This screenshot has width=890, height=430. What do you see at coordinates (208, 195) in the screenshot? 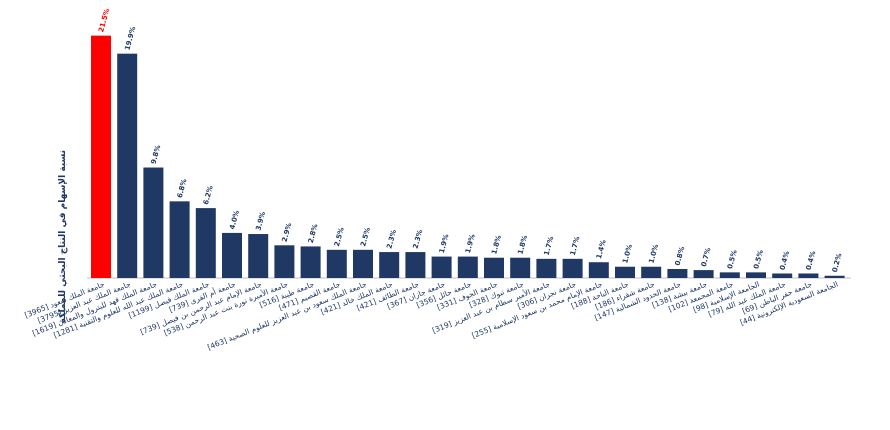
I see `data-label: 6.2%` at bounding box center [208, 195].